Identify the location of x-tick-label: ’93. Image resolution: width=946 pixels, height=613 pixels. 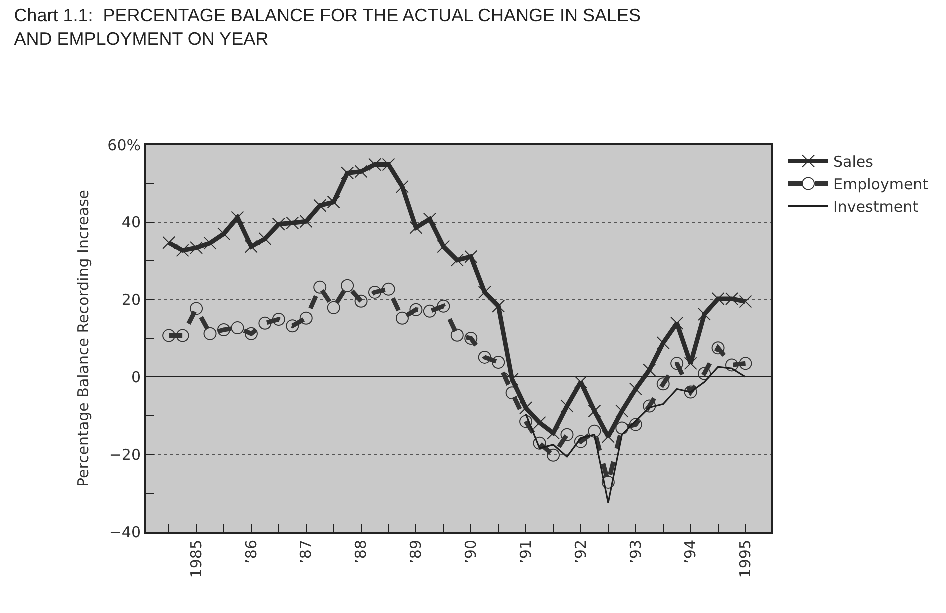
(635, 552).